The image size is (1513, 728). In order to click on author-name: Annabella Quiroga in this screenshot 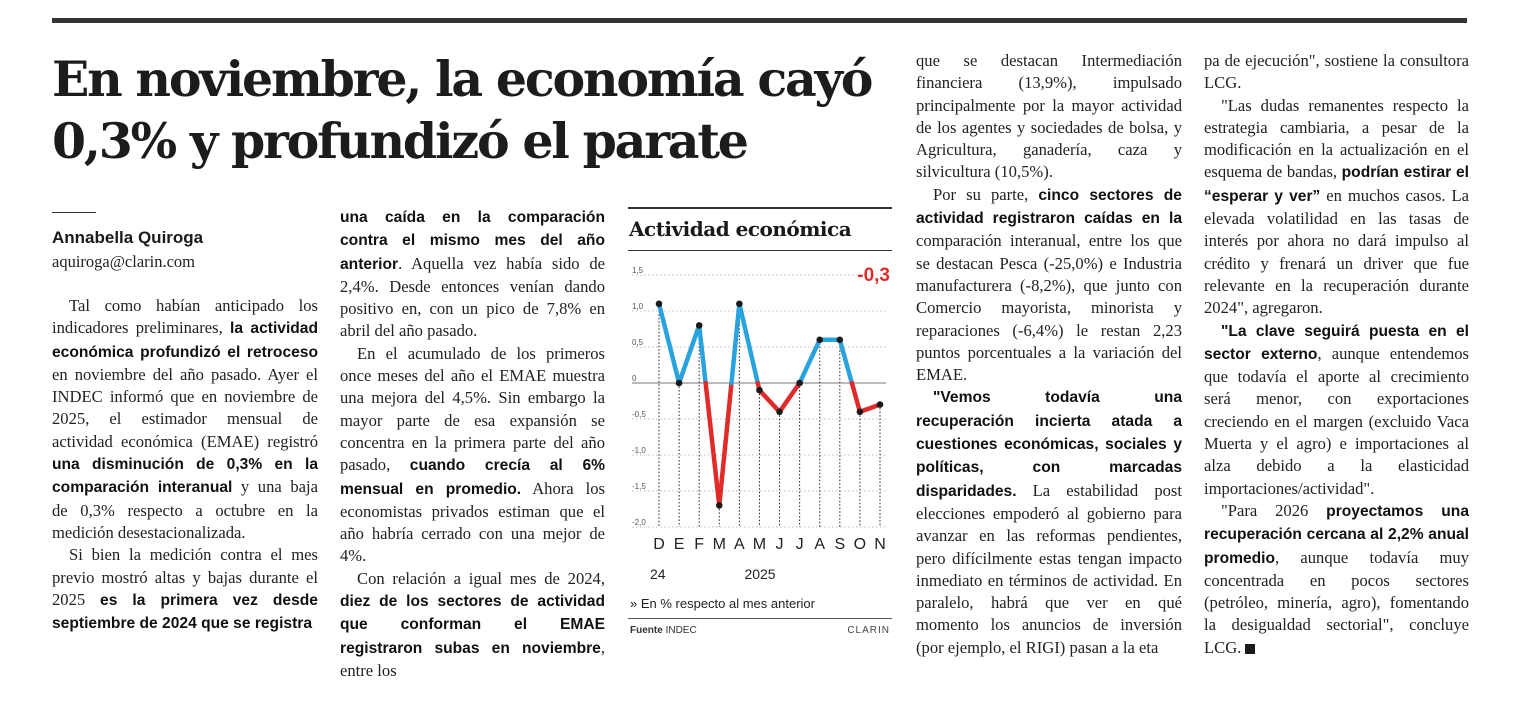, I will do `click(128, 237)`.